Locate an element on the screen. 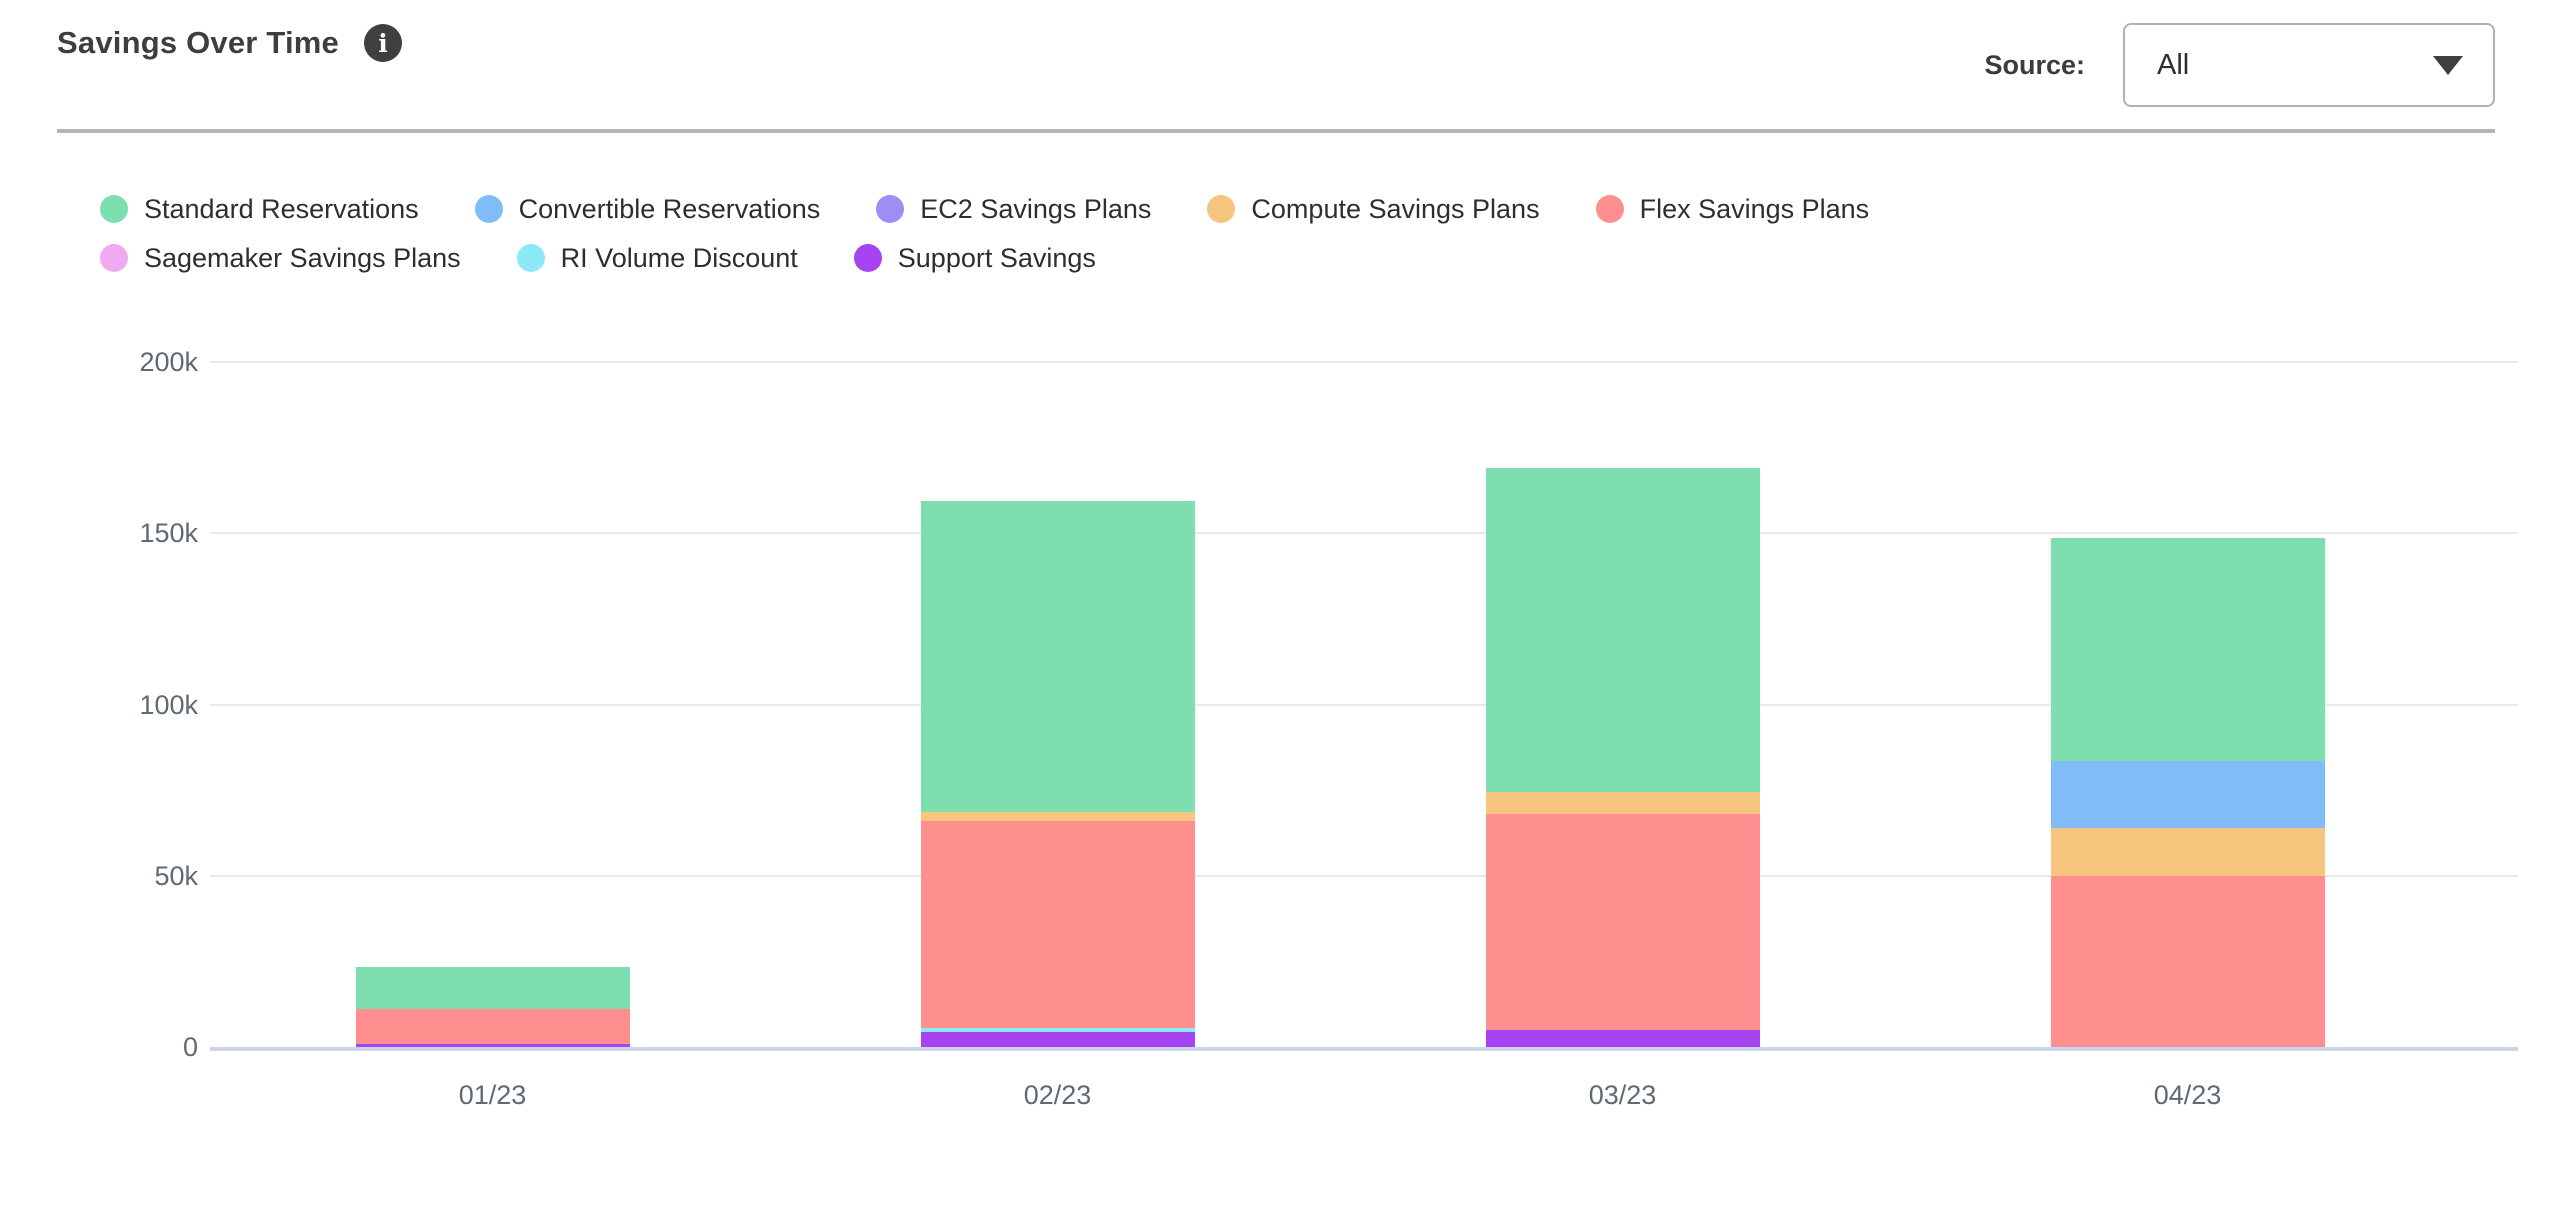 Image resolution: width=2562 pixels, height=1222 pixels. panel-header: Savings Over Time i Source: All is located at coordinates (1281, 65).